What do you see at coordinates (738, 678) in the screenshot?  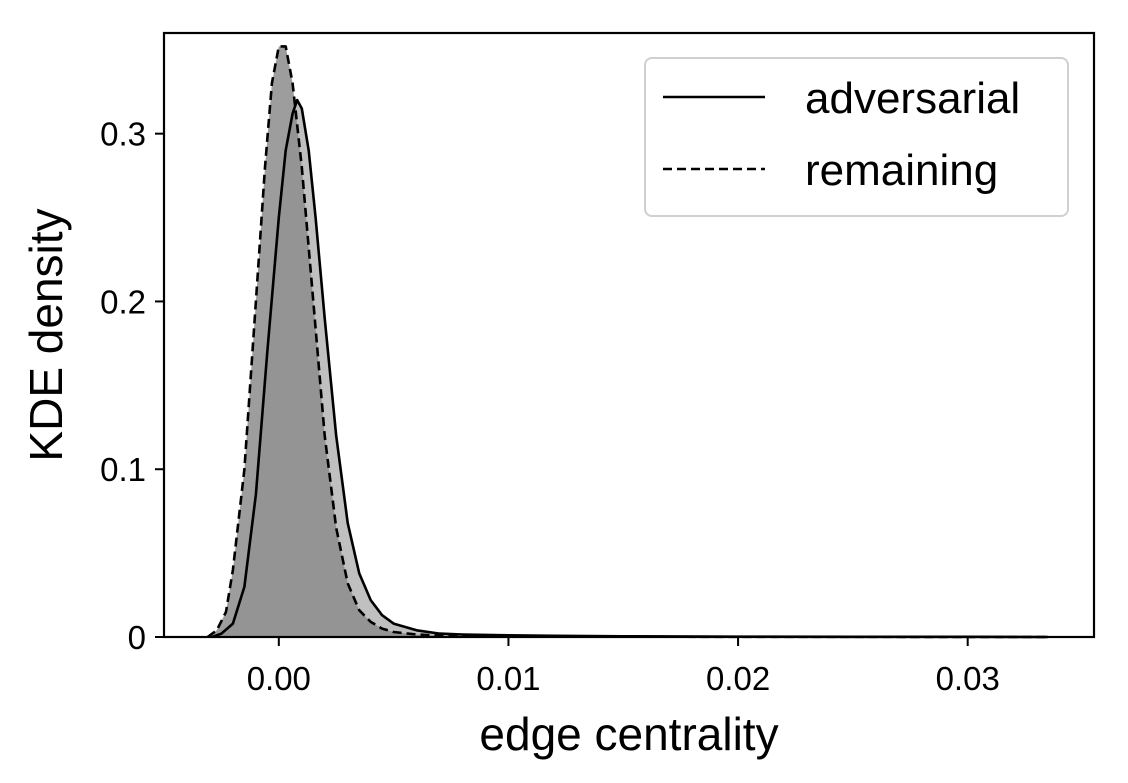 I see `x-tick-label: 0.02` at bounding box center [738, 678].